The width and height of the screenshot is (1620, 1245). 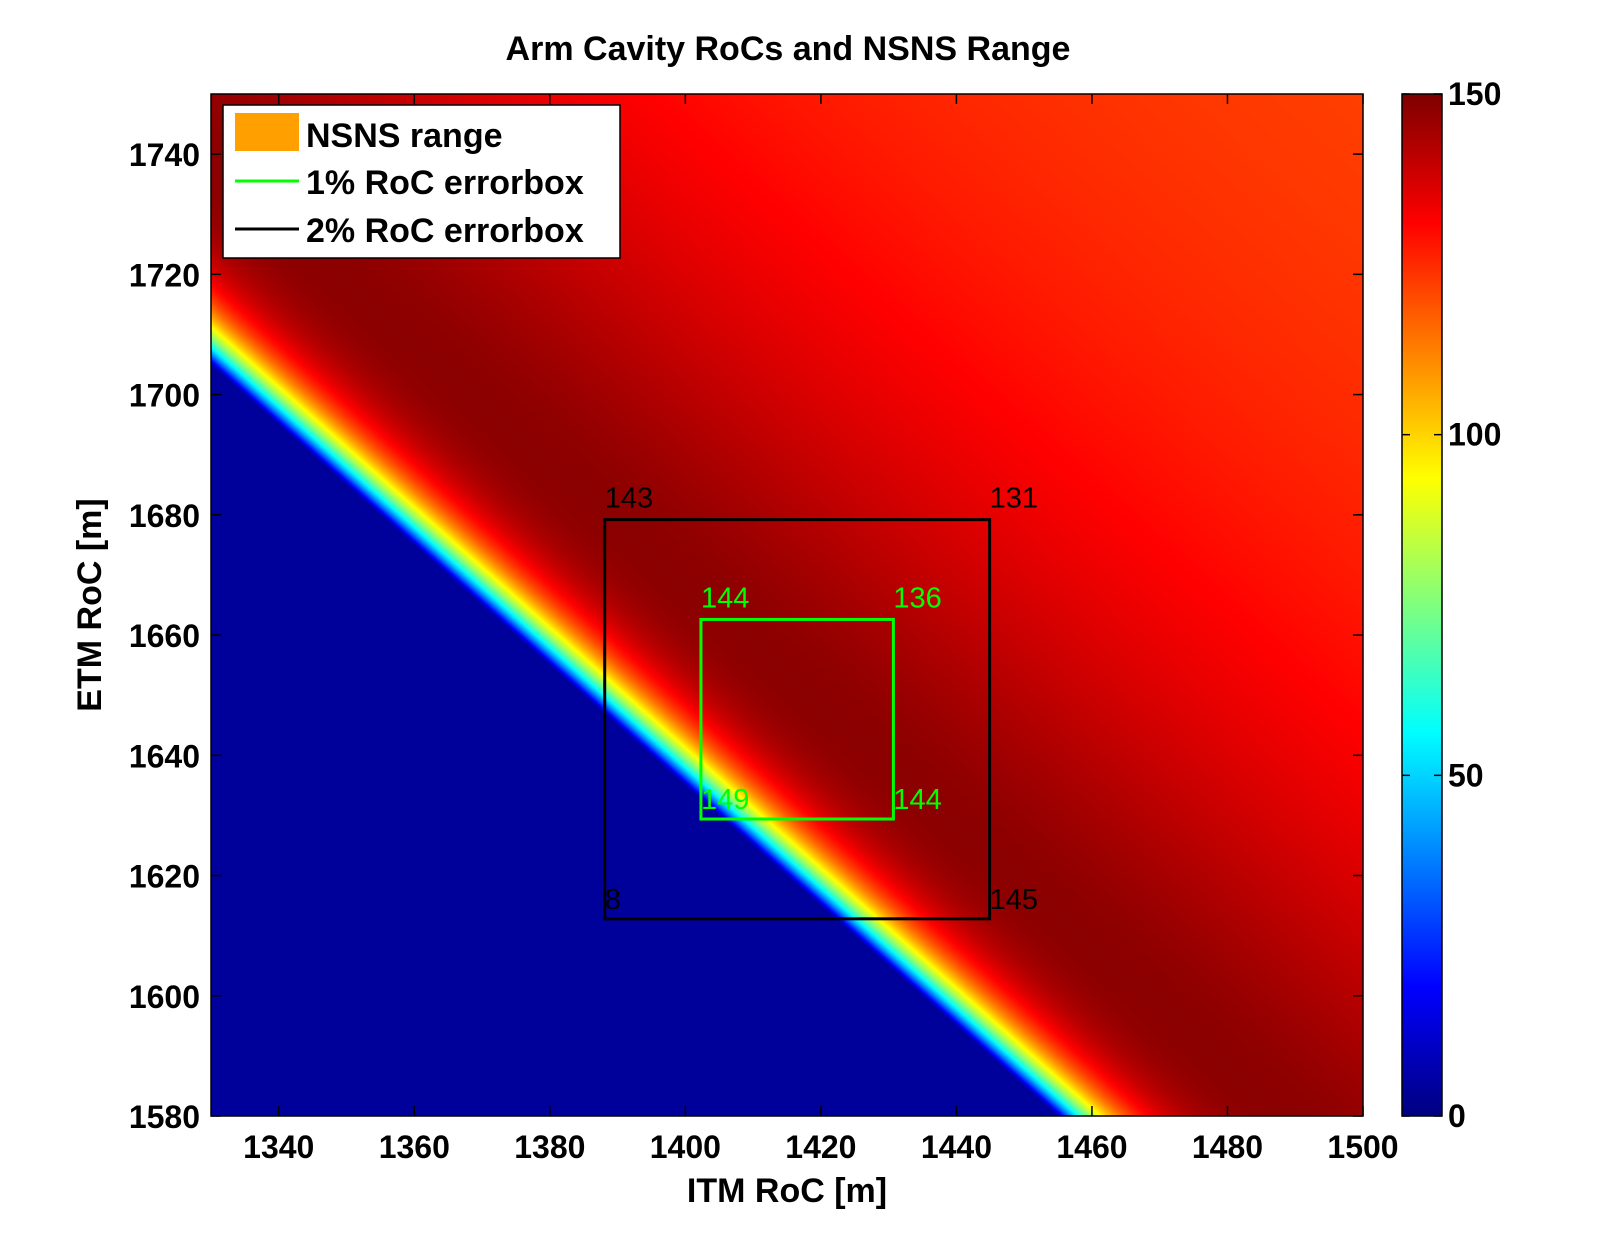 I want to click on x-axis-label: ITM RoC [m], so click(x=787, y=1191).